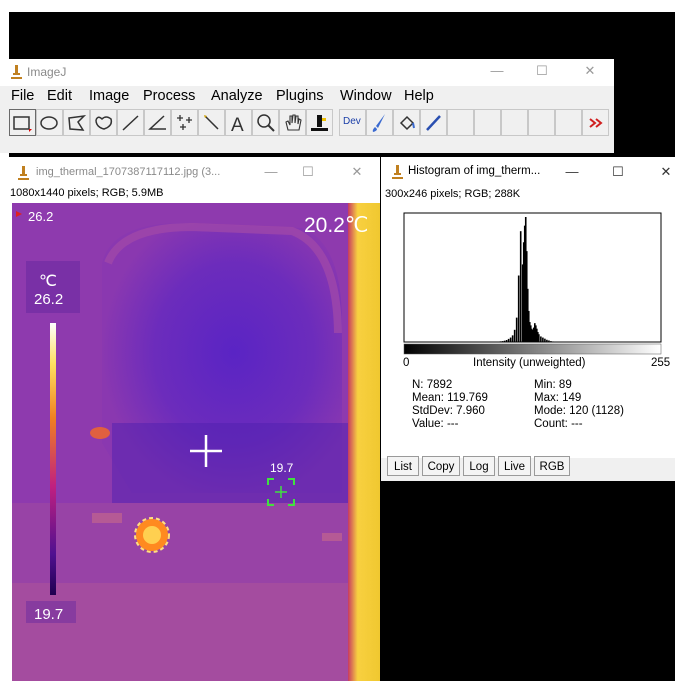 This screenshot has width=675, height=681. What do you see at coordinates (271, 171) in the screenshot?
I see `image-minimize-button: —` at bounding box center [271, 171].